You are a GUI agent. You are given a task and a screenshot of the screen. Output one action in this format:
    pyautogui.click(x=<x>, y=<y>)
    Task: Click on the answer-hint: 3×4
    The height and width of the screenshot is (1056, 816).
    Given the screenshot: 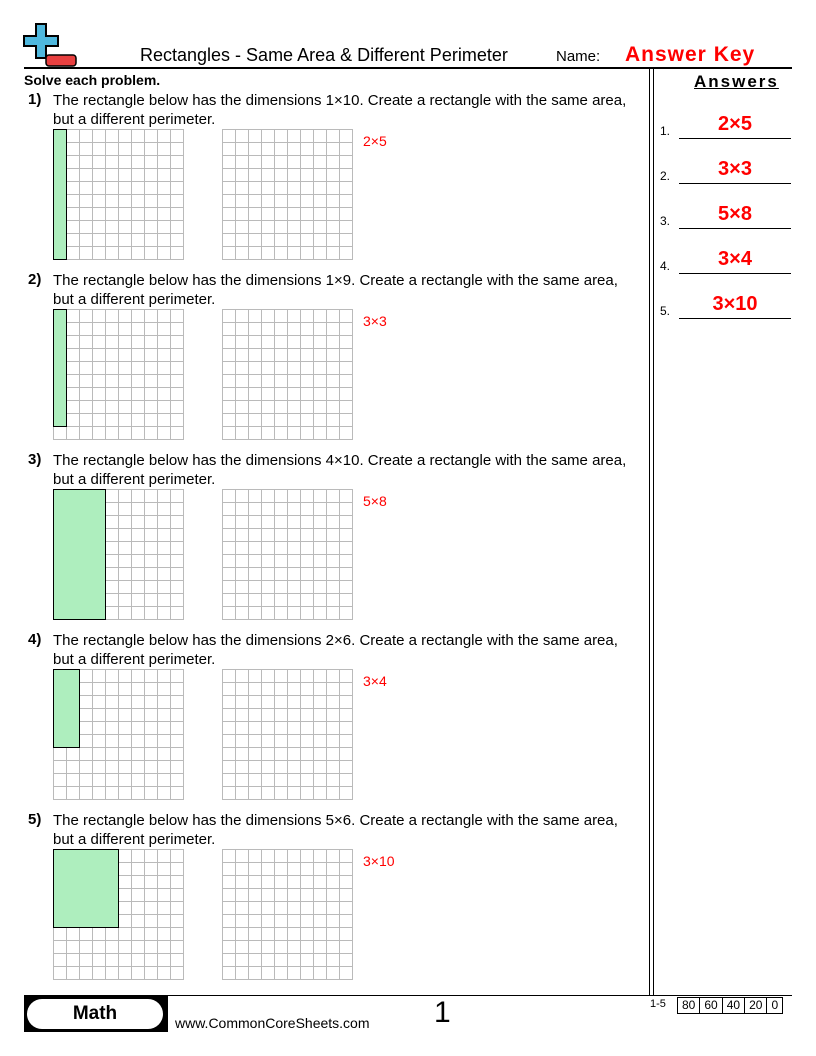 What is the action you would take?
    pyautogui.click(x=375, y=681)
    